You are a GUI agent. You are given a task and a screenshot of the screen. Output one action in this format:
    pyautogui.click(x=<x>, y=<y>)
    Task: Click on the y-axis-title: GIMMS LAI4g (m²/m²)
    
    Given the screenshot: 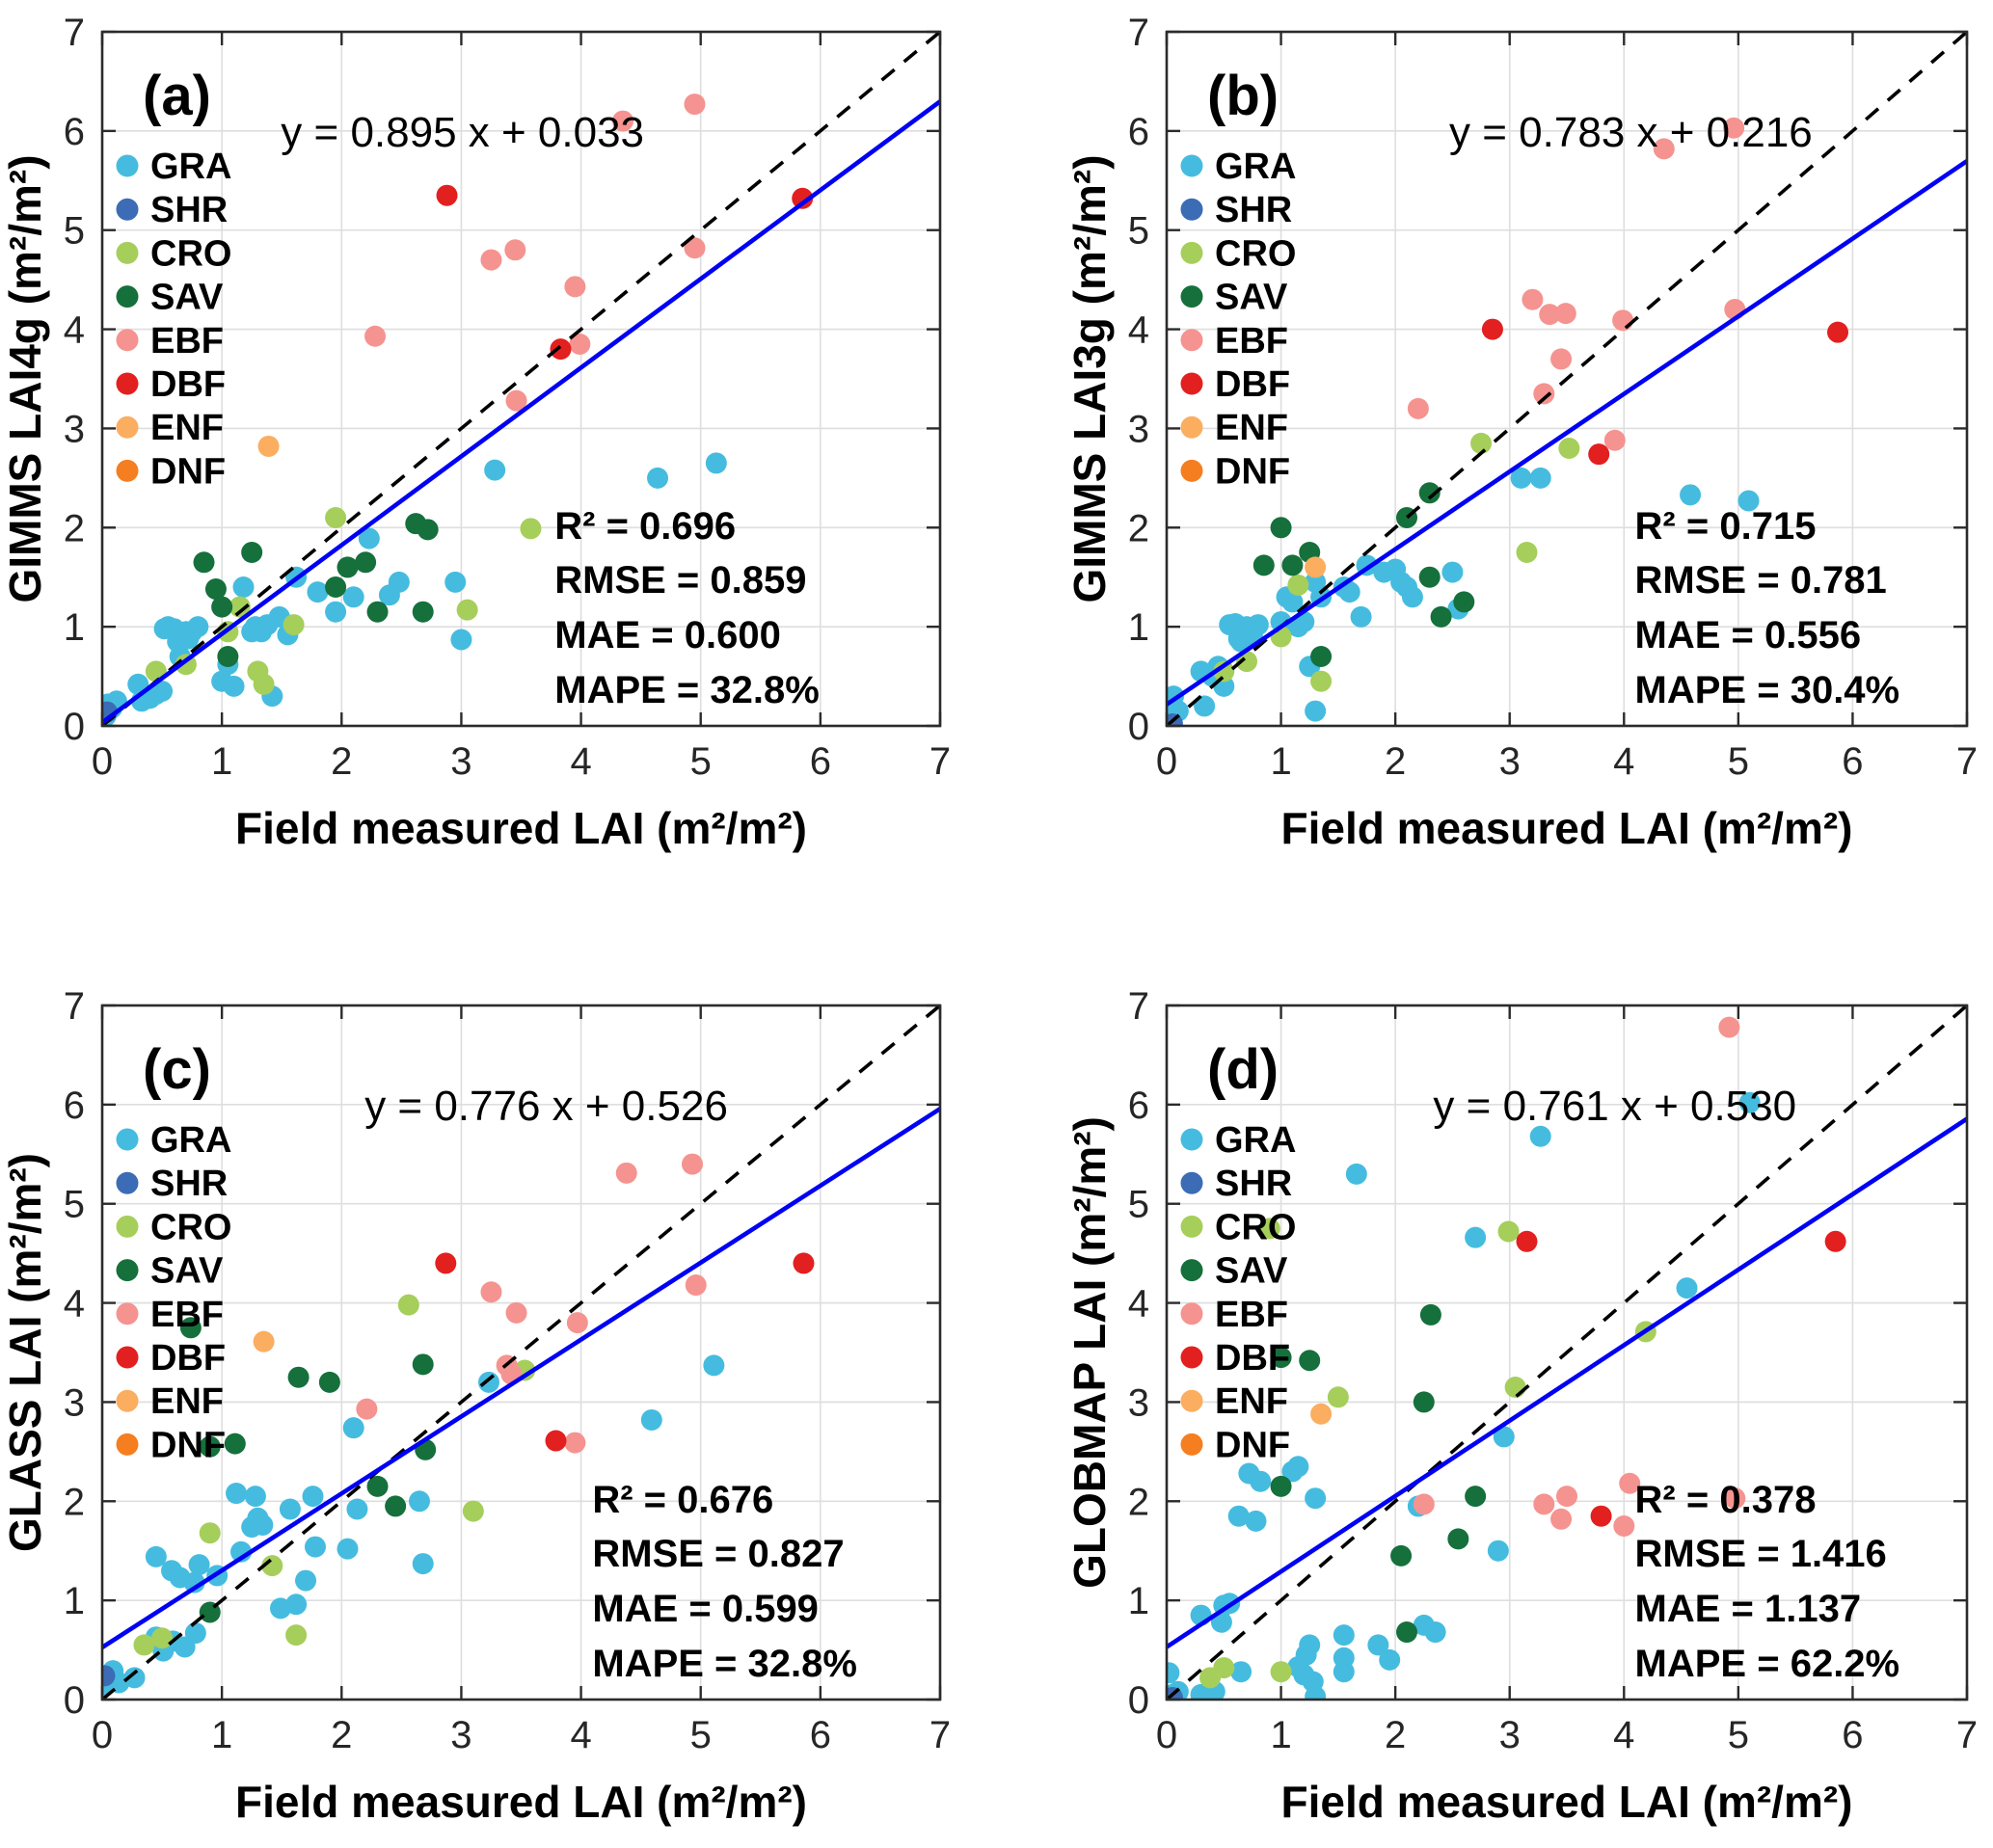 What is the action you would take?
    pyautogui.click(x=25, y=379)
    